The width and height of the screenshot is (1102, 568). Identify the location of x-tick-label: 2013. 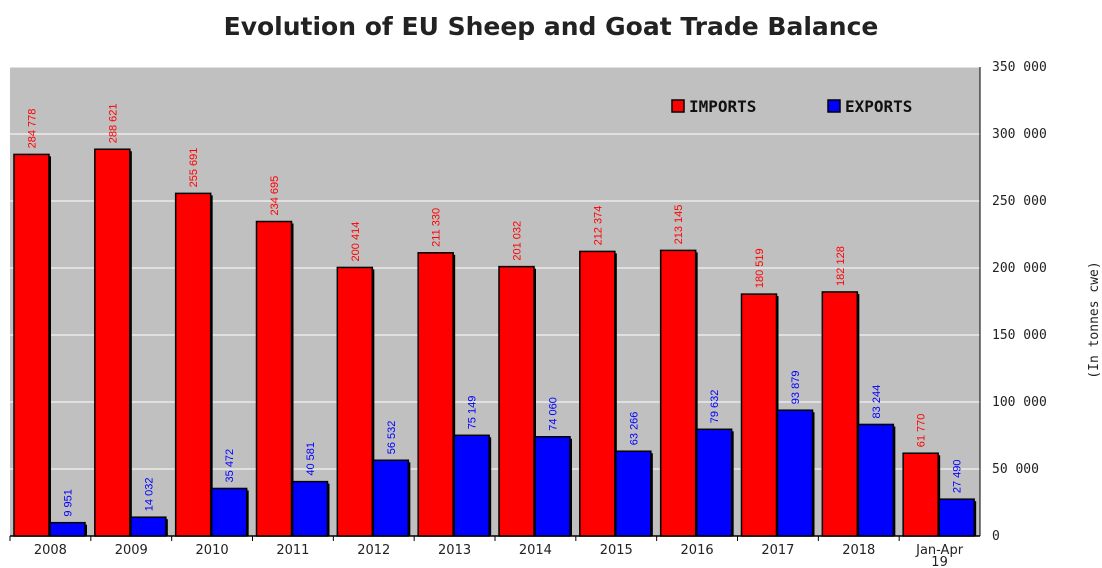
(454, 550).